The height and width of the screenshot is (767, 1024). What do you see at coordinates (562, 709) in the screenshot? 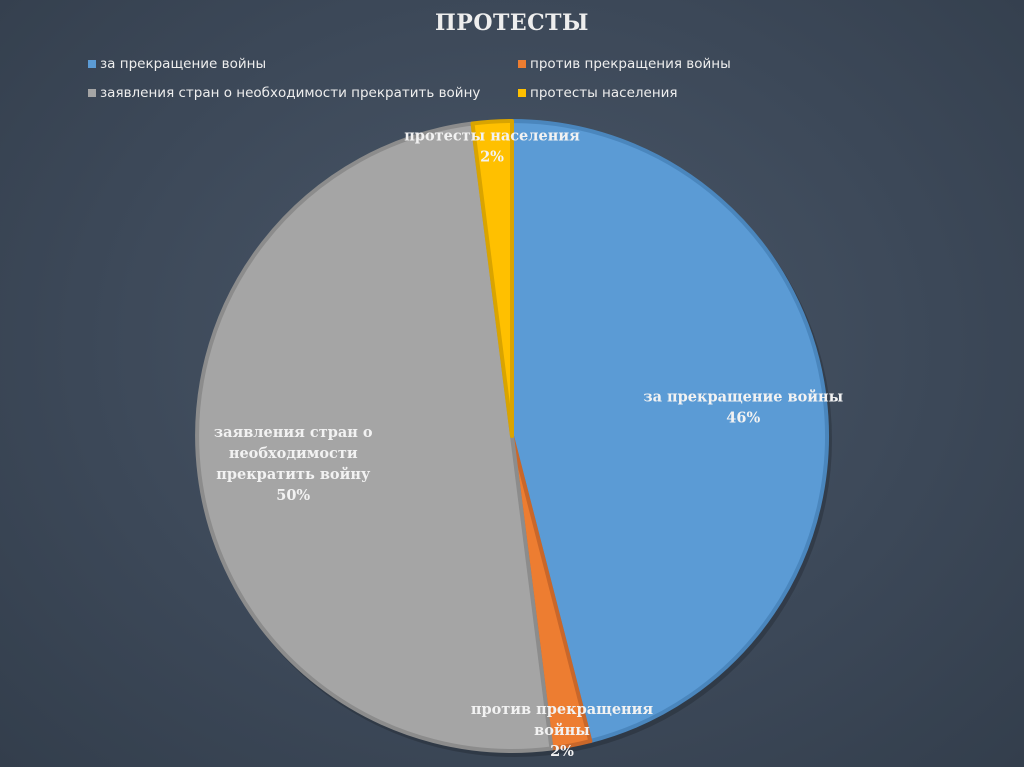
I see `slice-label-against-ceasefire: против прекращения` at bounding box center [562, 709].